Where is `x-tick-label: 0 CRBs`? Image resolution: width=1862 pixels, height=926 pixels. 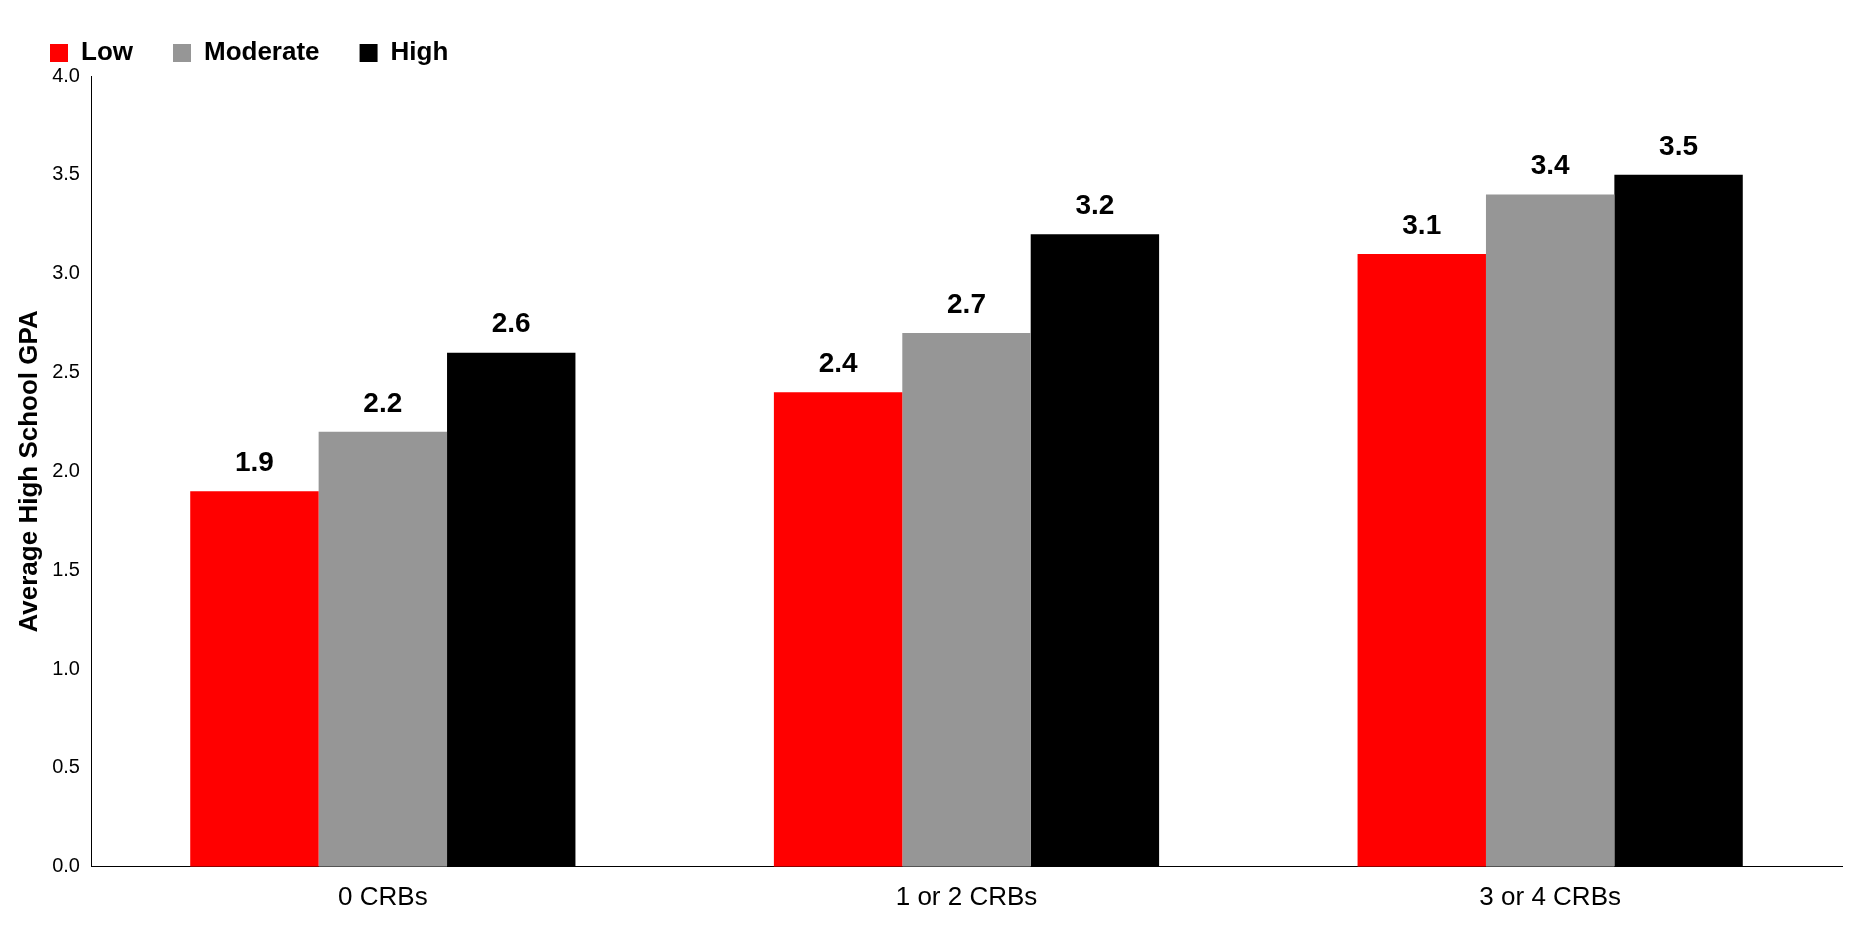 x-tick-label: 0 CRBs is located at coordinates (383, 895).